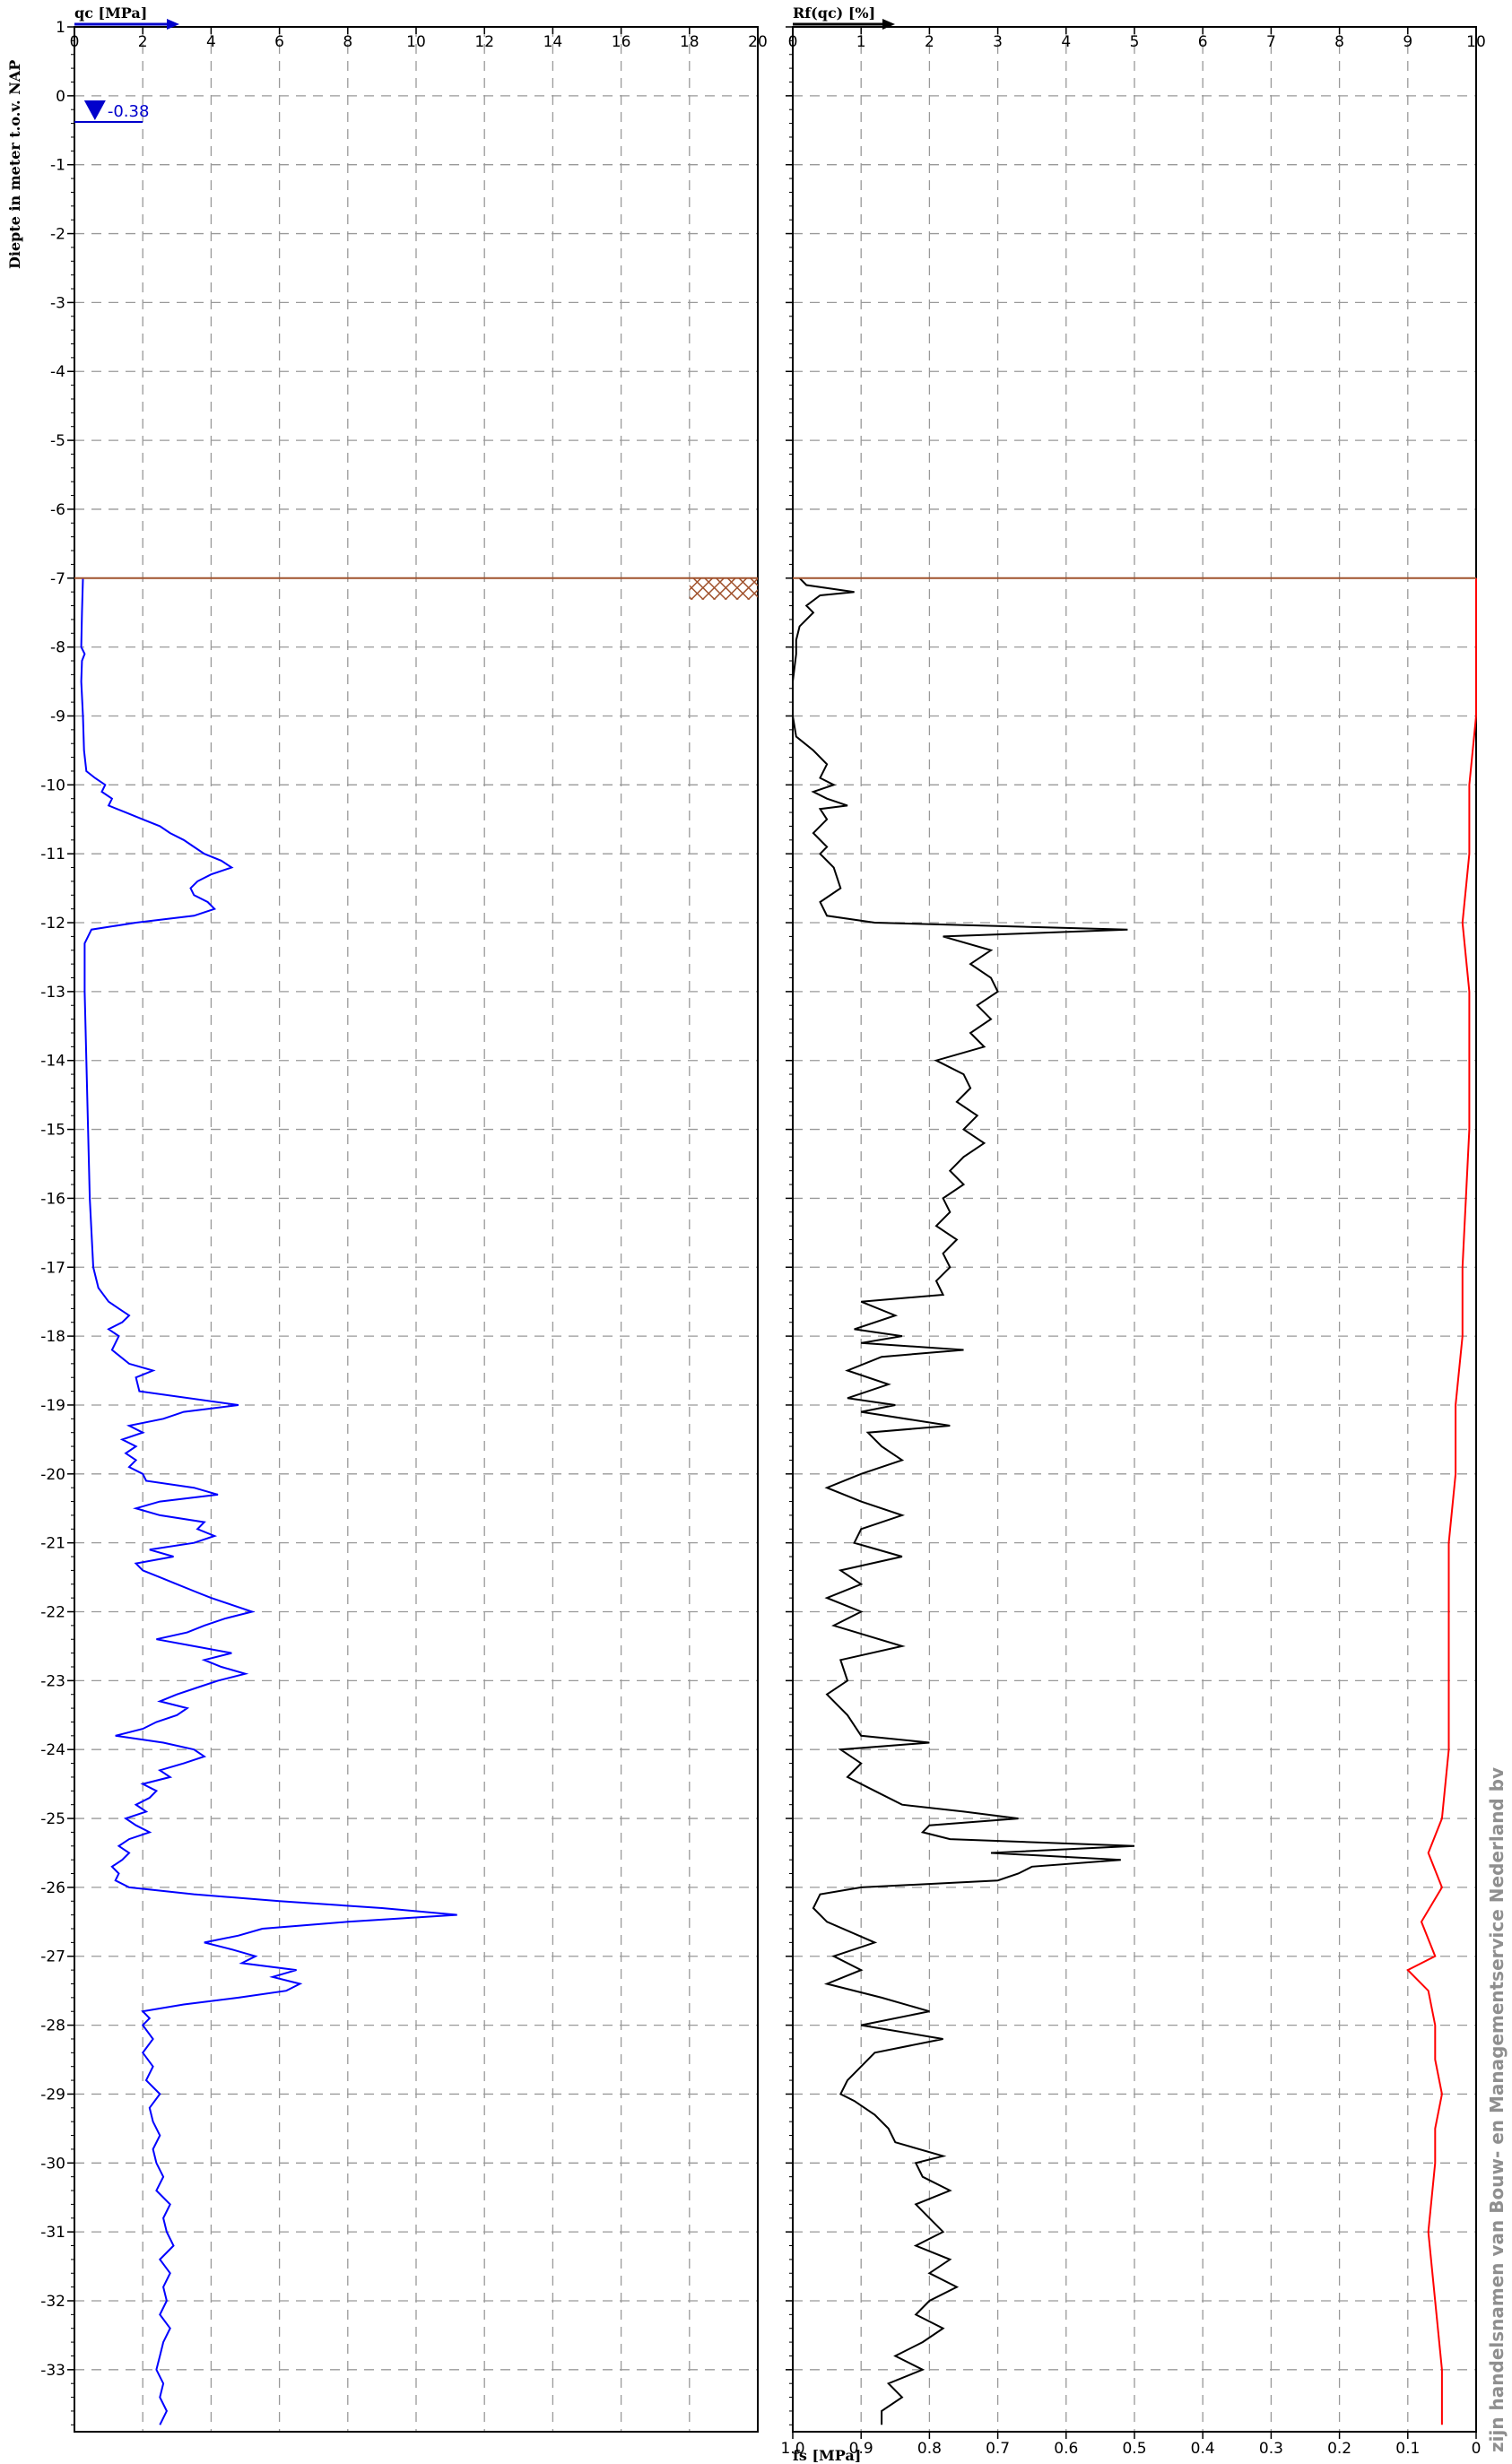 This screenshot has height=2464, width=1512. What do you see at coordinates (53, 2302) in the screenshot?
I see `depth-tick-label: -32` at bounding box center [53, 2302].